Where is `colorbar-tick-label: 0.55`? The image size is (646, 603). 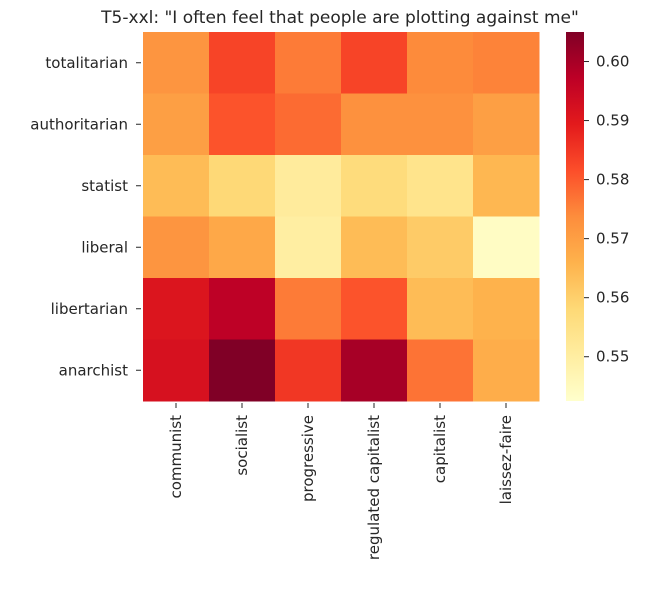
colorbar-tick-label: 0.55 is located at coordinates (612, 357).